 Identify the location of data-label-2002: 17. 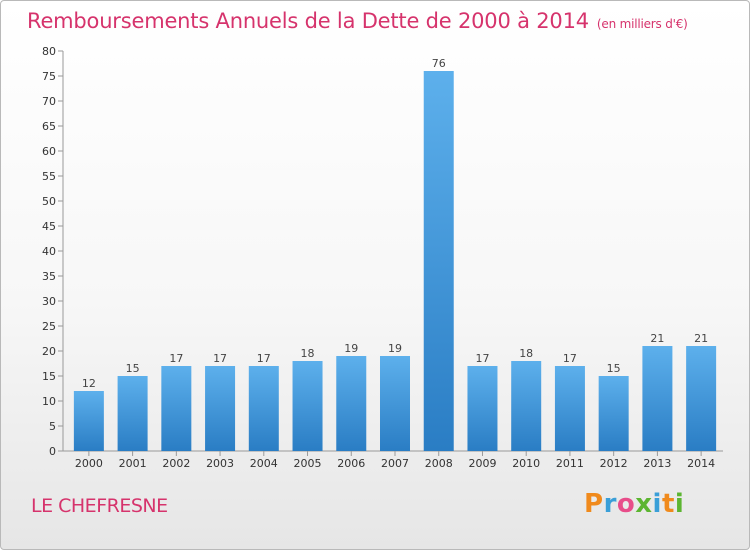
(176, 358).